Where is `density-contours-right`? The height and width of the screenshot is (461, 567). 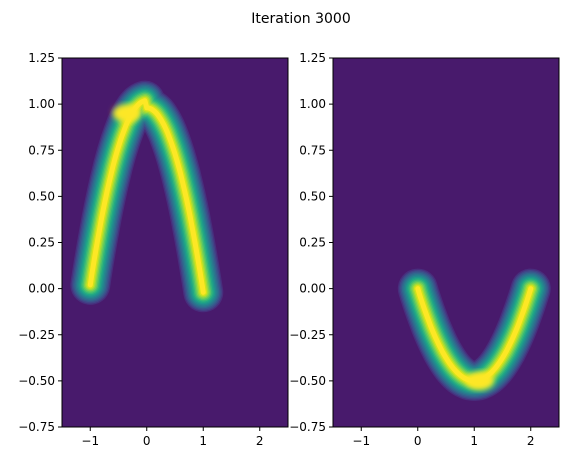 density-contours-right is located at coordinates (474, 334).